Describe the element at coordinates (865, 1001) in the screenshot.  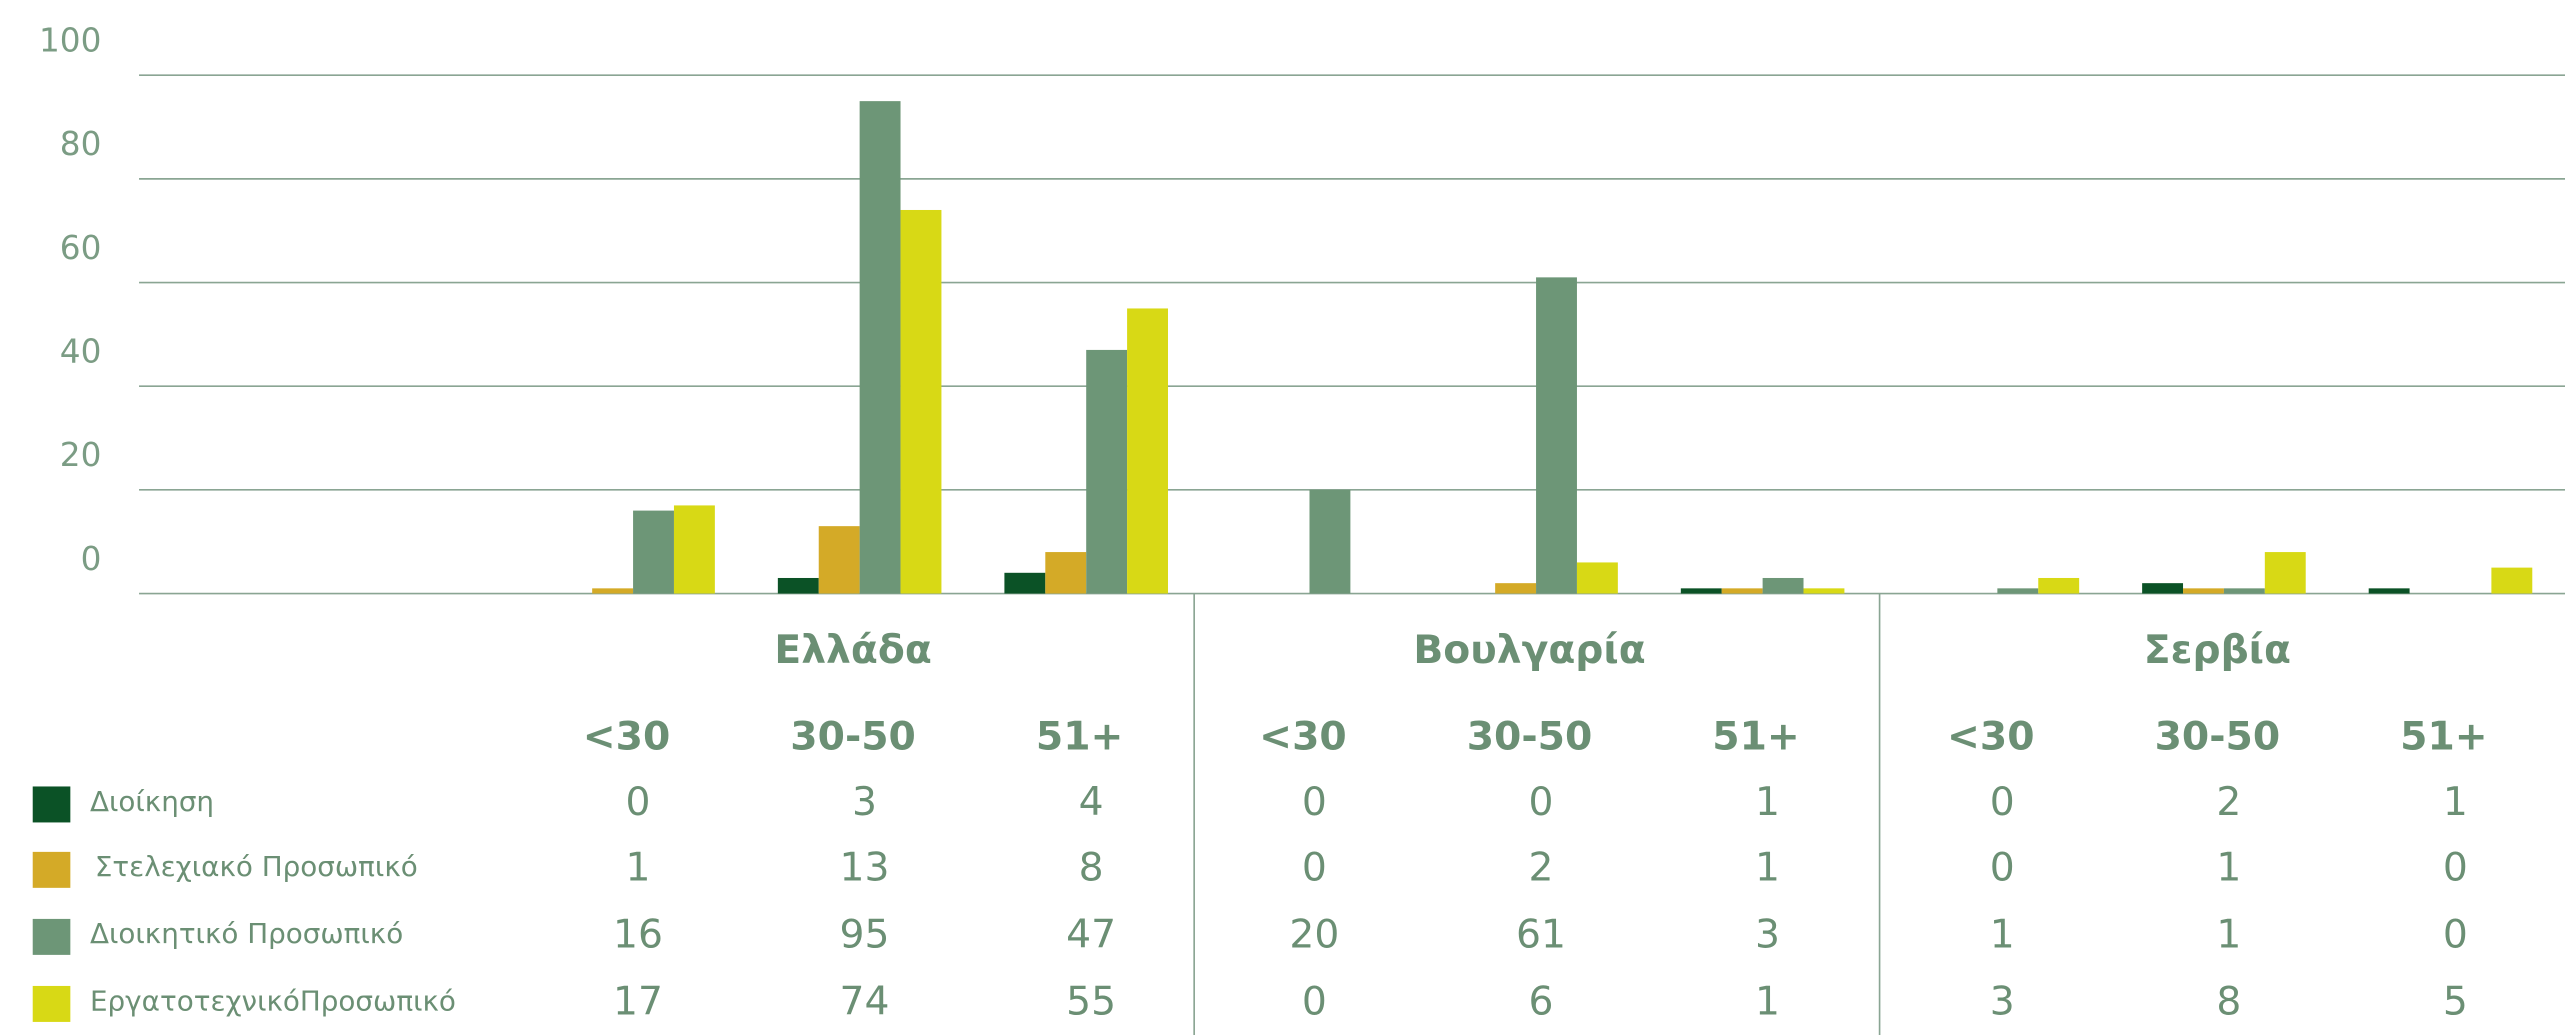
I see `table-value: 74` at that location.